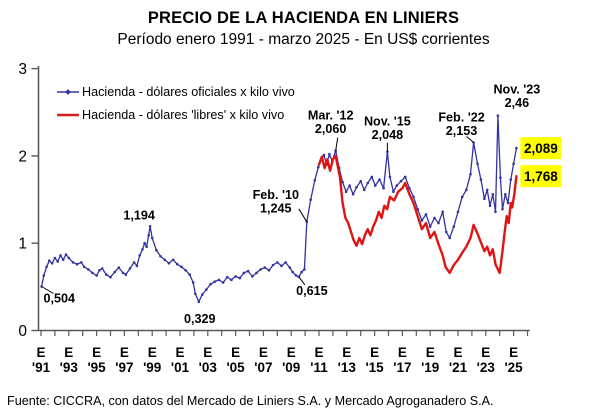  I want to click on x-label-year: '99, so click(152, 367).